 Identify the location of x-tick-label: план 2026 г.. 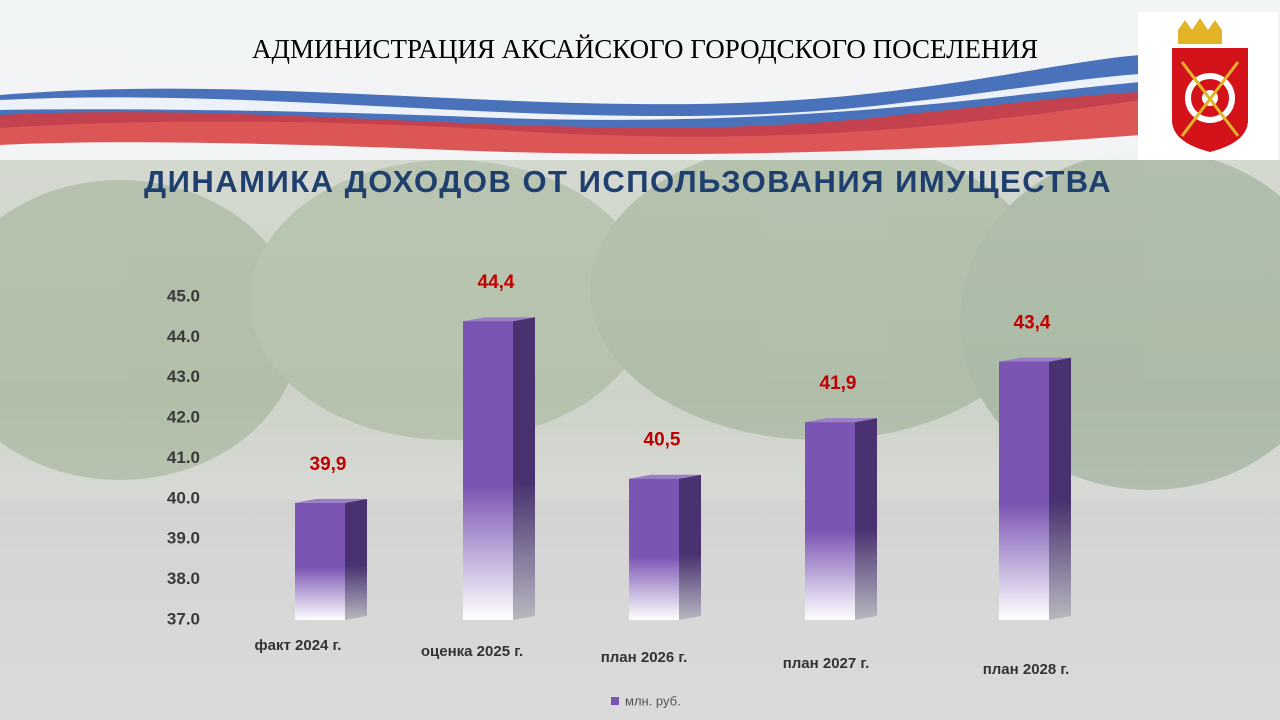
(644, 657).